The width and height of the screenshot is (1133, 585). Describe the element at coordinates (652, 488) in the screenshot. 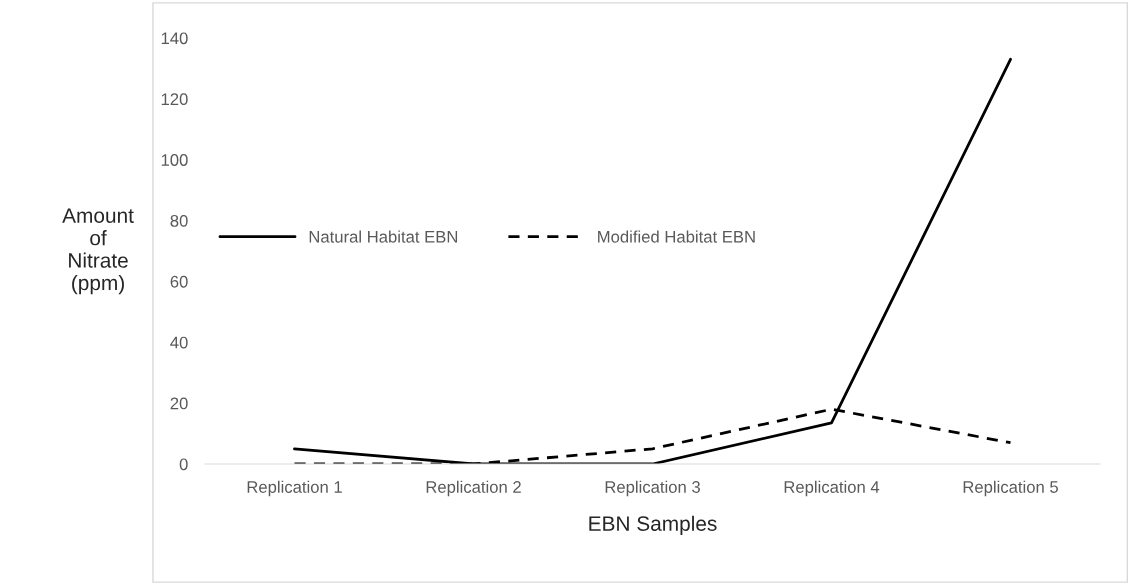

I see `x-tick-label: Replication 3` at that location.